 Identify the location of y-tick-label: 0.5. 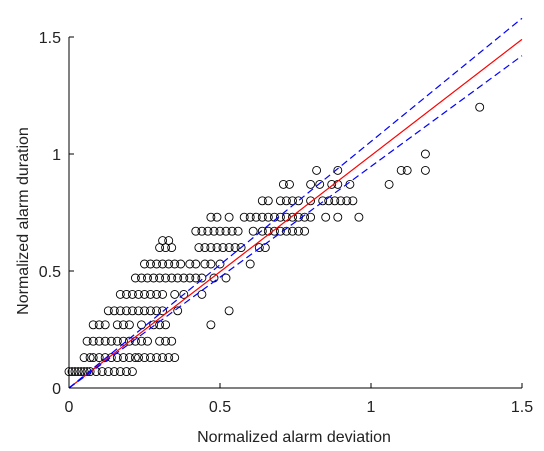
(50, 272).